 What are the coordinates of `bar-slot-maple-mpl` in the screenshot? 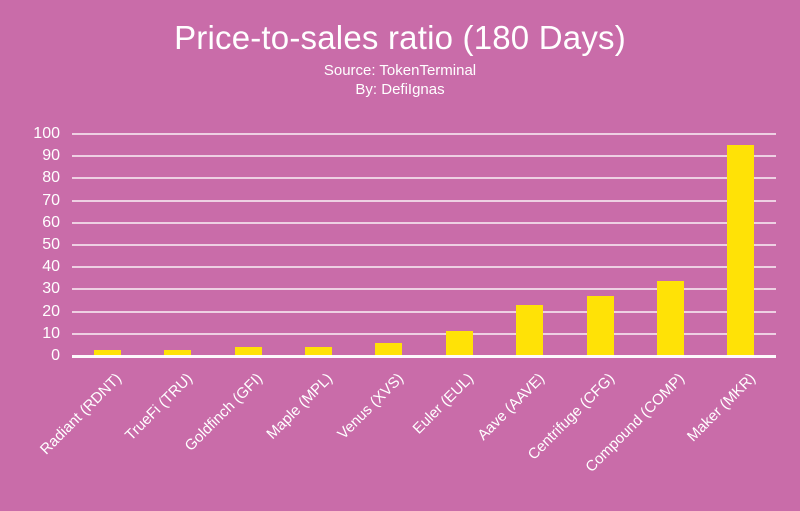 It's located at (318, 245).